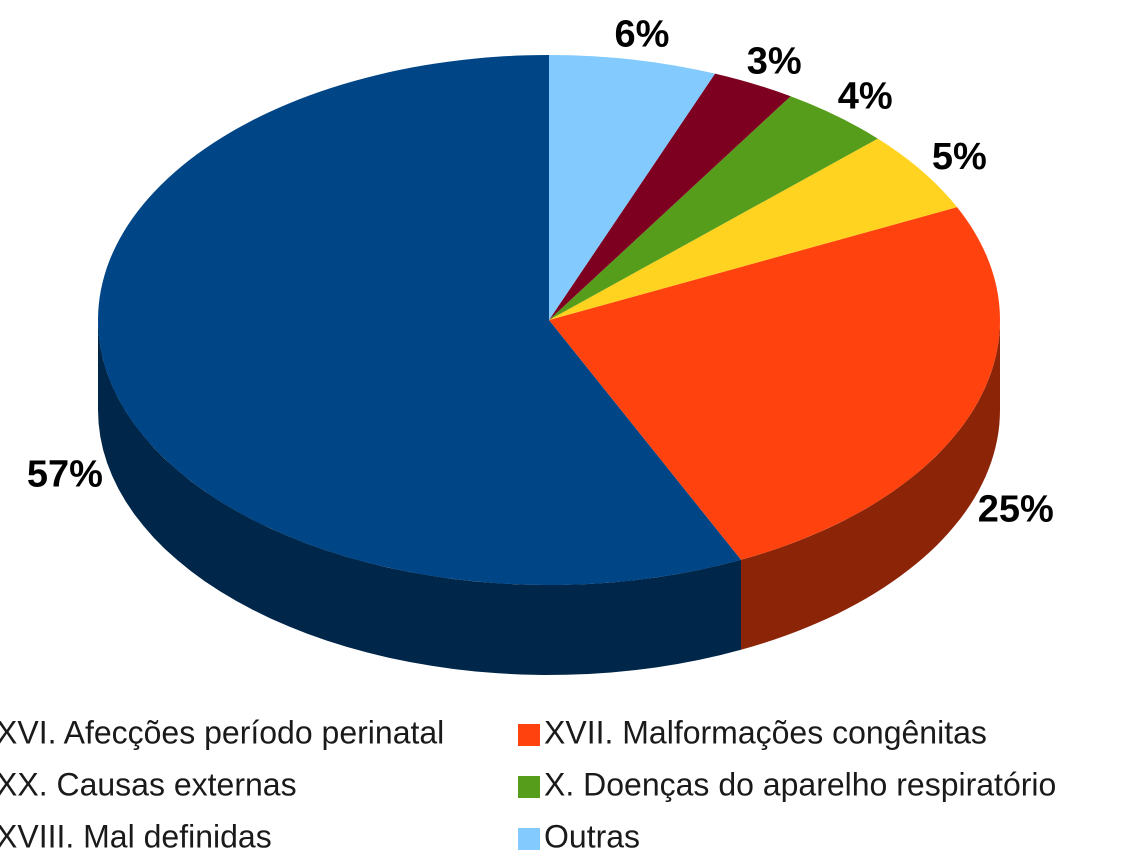 This screenshot has height=858, width=1128. I want to click on value-label: 4%, so click(865, 96).